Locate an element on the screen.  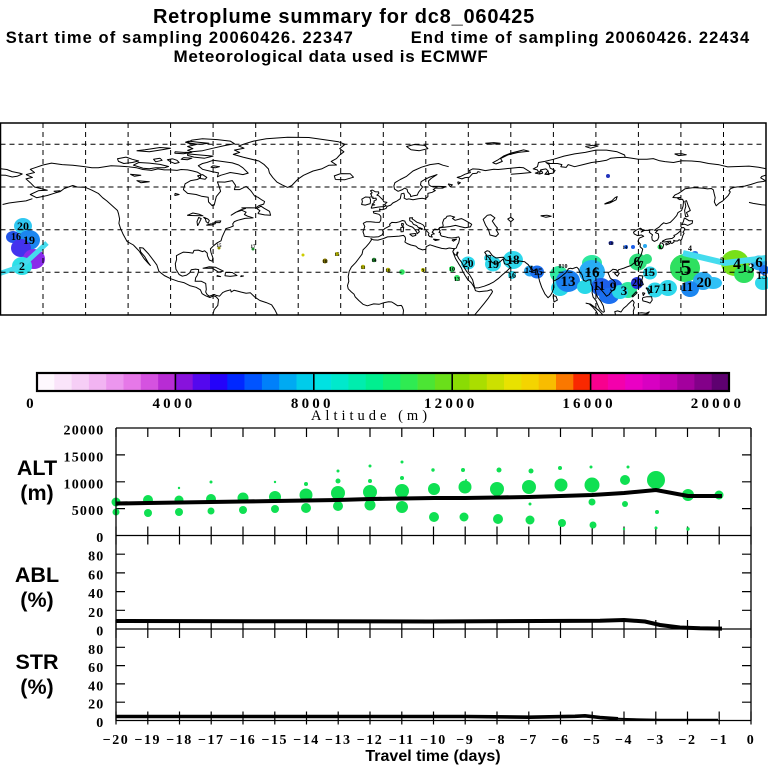
svg-text: −7 is located at coordinates (529, 740).